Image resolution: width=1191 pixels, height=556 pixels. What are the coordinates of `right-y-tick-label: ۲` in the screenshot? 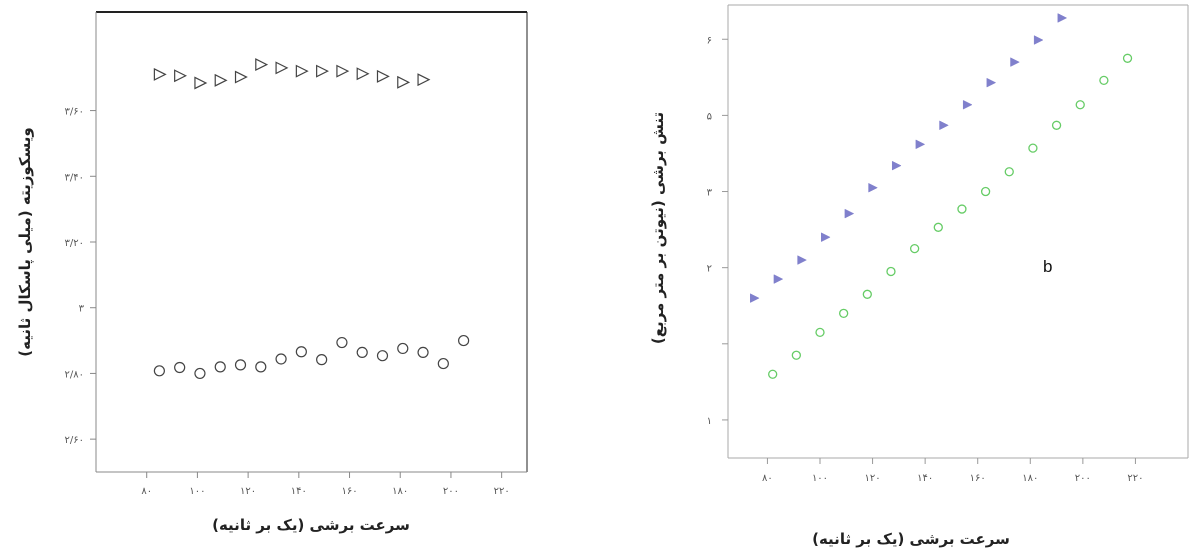 It's located at (709, 269).